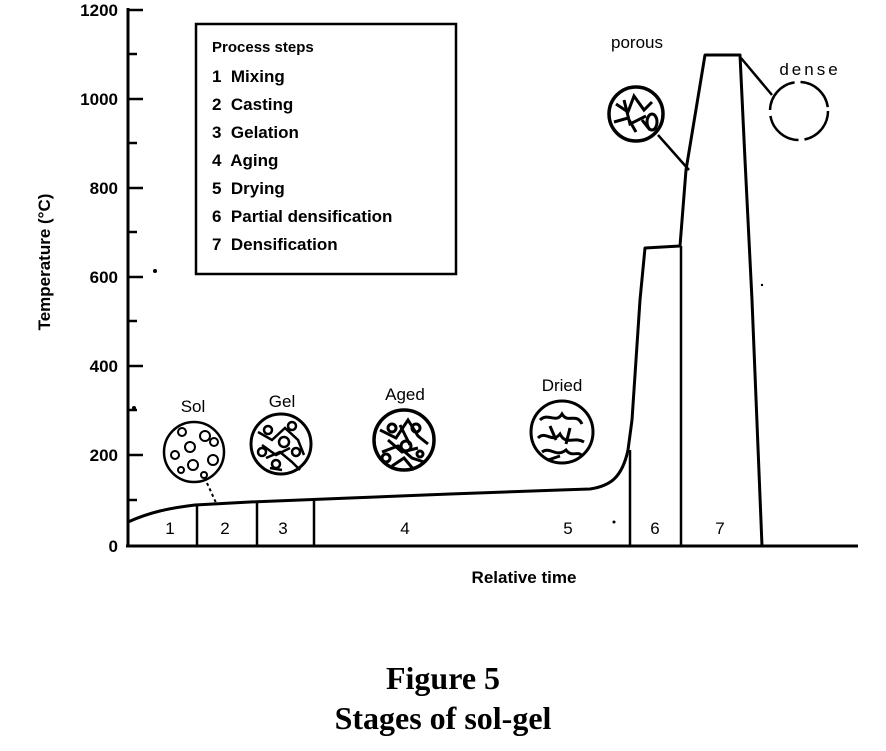  Describe the element at coordinates (404, 528) in the screenshot. I see `stage-label-4: 4` at that location.